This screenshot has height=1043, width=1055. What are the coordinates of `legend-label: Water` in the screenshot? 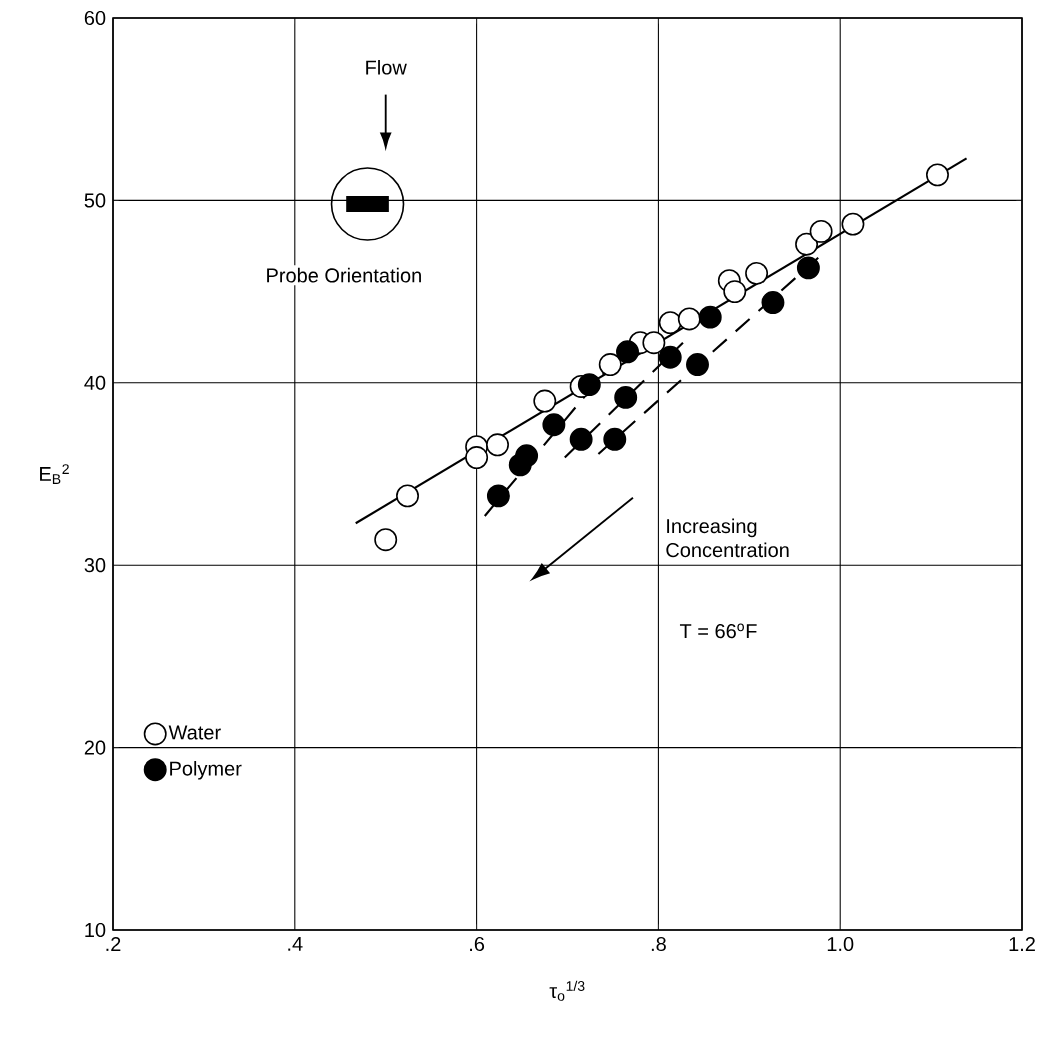 It's located at (194, 732).